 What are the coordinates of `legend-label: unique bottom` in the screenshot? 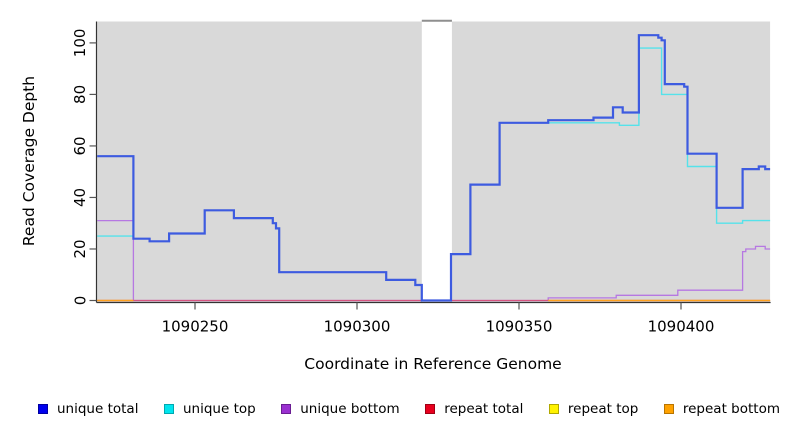 It's located at (350, 409).